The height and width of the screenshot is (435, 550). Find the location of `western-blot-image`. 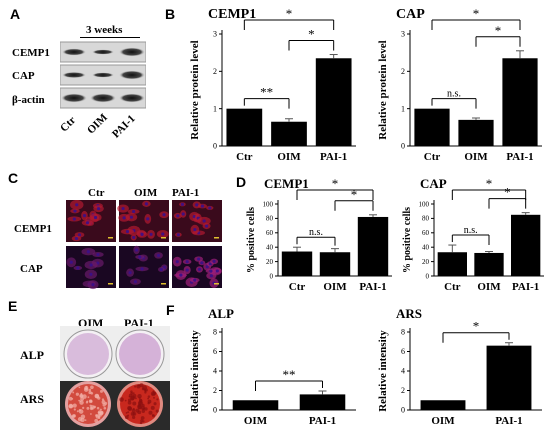

western-blot-image is located at coordinates (103, 75).